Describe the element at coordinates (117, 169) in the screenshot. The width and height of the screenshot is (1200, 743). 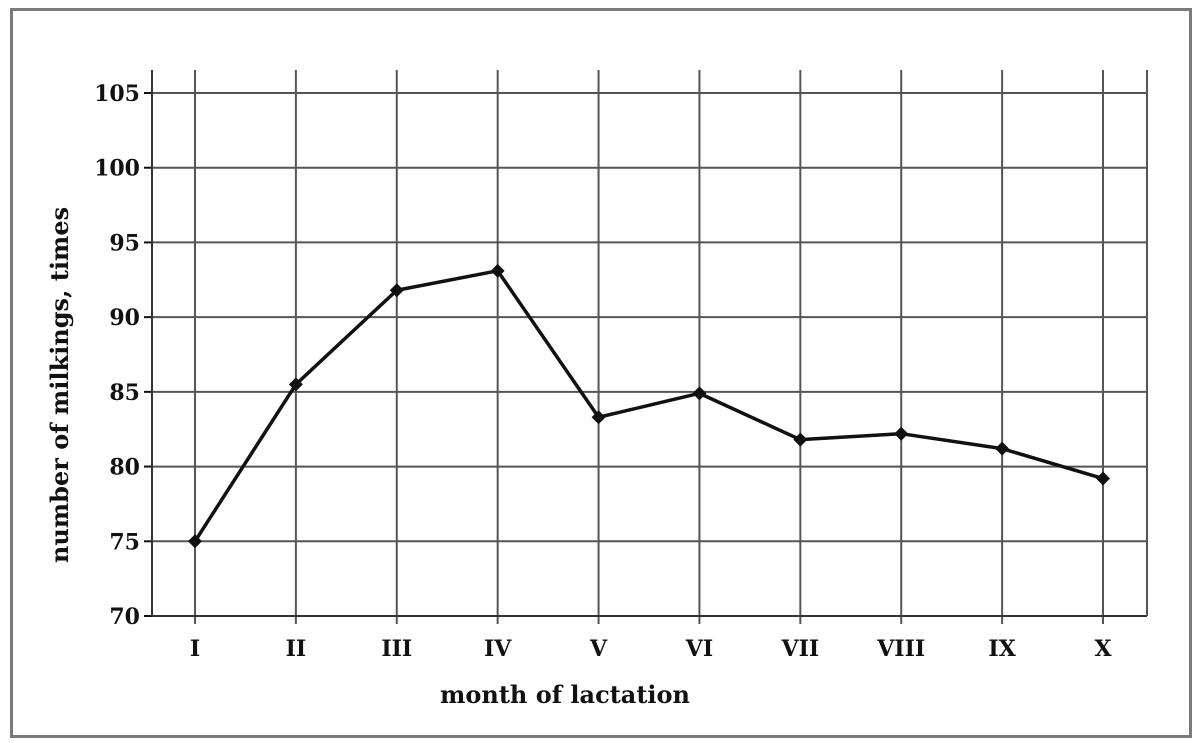
I see `y-tick-label: 100` at that location.